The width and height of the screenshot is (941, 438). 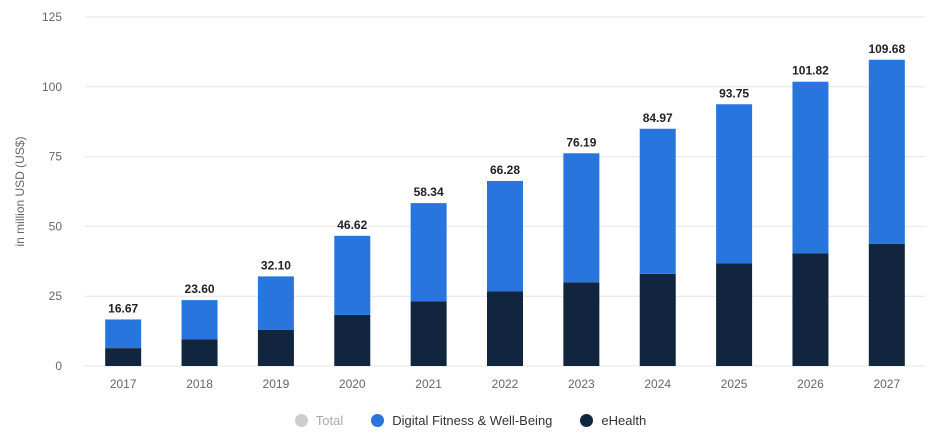 What do you see at coordinates (276, 265) in the screenshot?
I see `data-label-total: 32.10` at bounding box center [276, 265].